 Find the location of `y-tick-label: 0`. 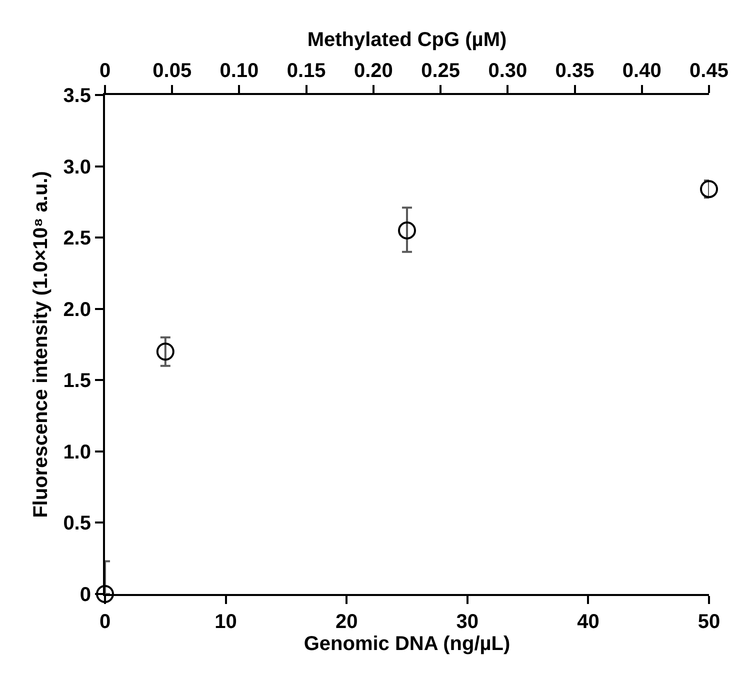

y-tick-label: 0 is located at coordinates (85, 595).